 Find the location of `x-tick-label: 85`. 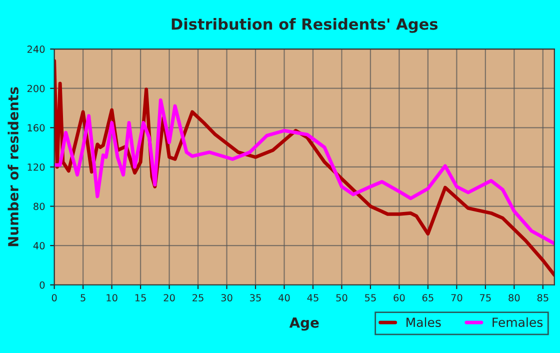

x-tick-label: 85 is located at coordinates (542, 298).